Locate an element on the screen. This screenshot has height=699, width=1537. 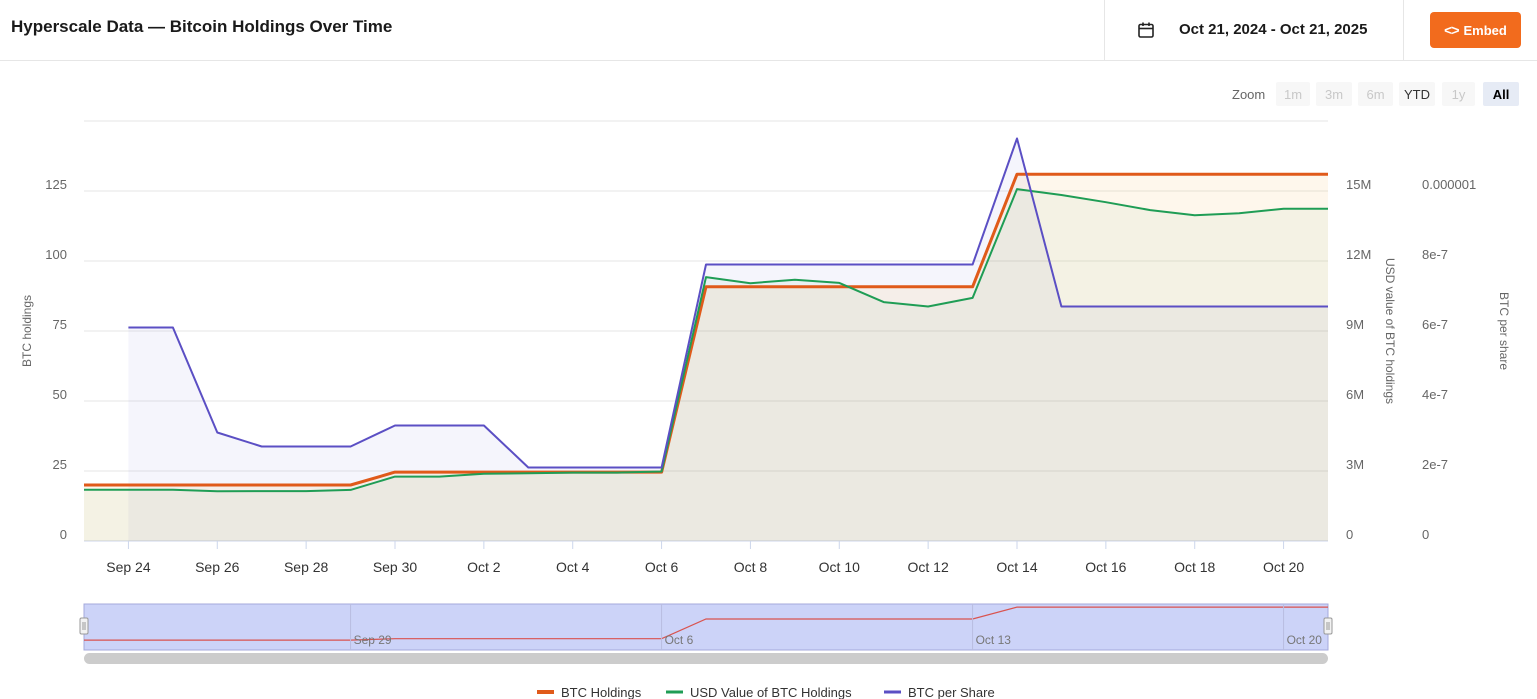
zoom-button-all is located at coordinates (1501, 94).